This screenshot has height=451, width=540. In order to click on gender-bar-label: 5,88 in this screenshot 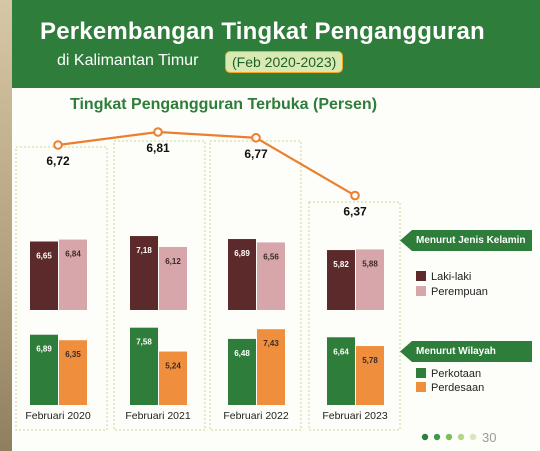, I will do `click(370, 263)`.